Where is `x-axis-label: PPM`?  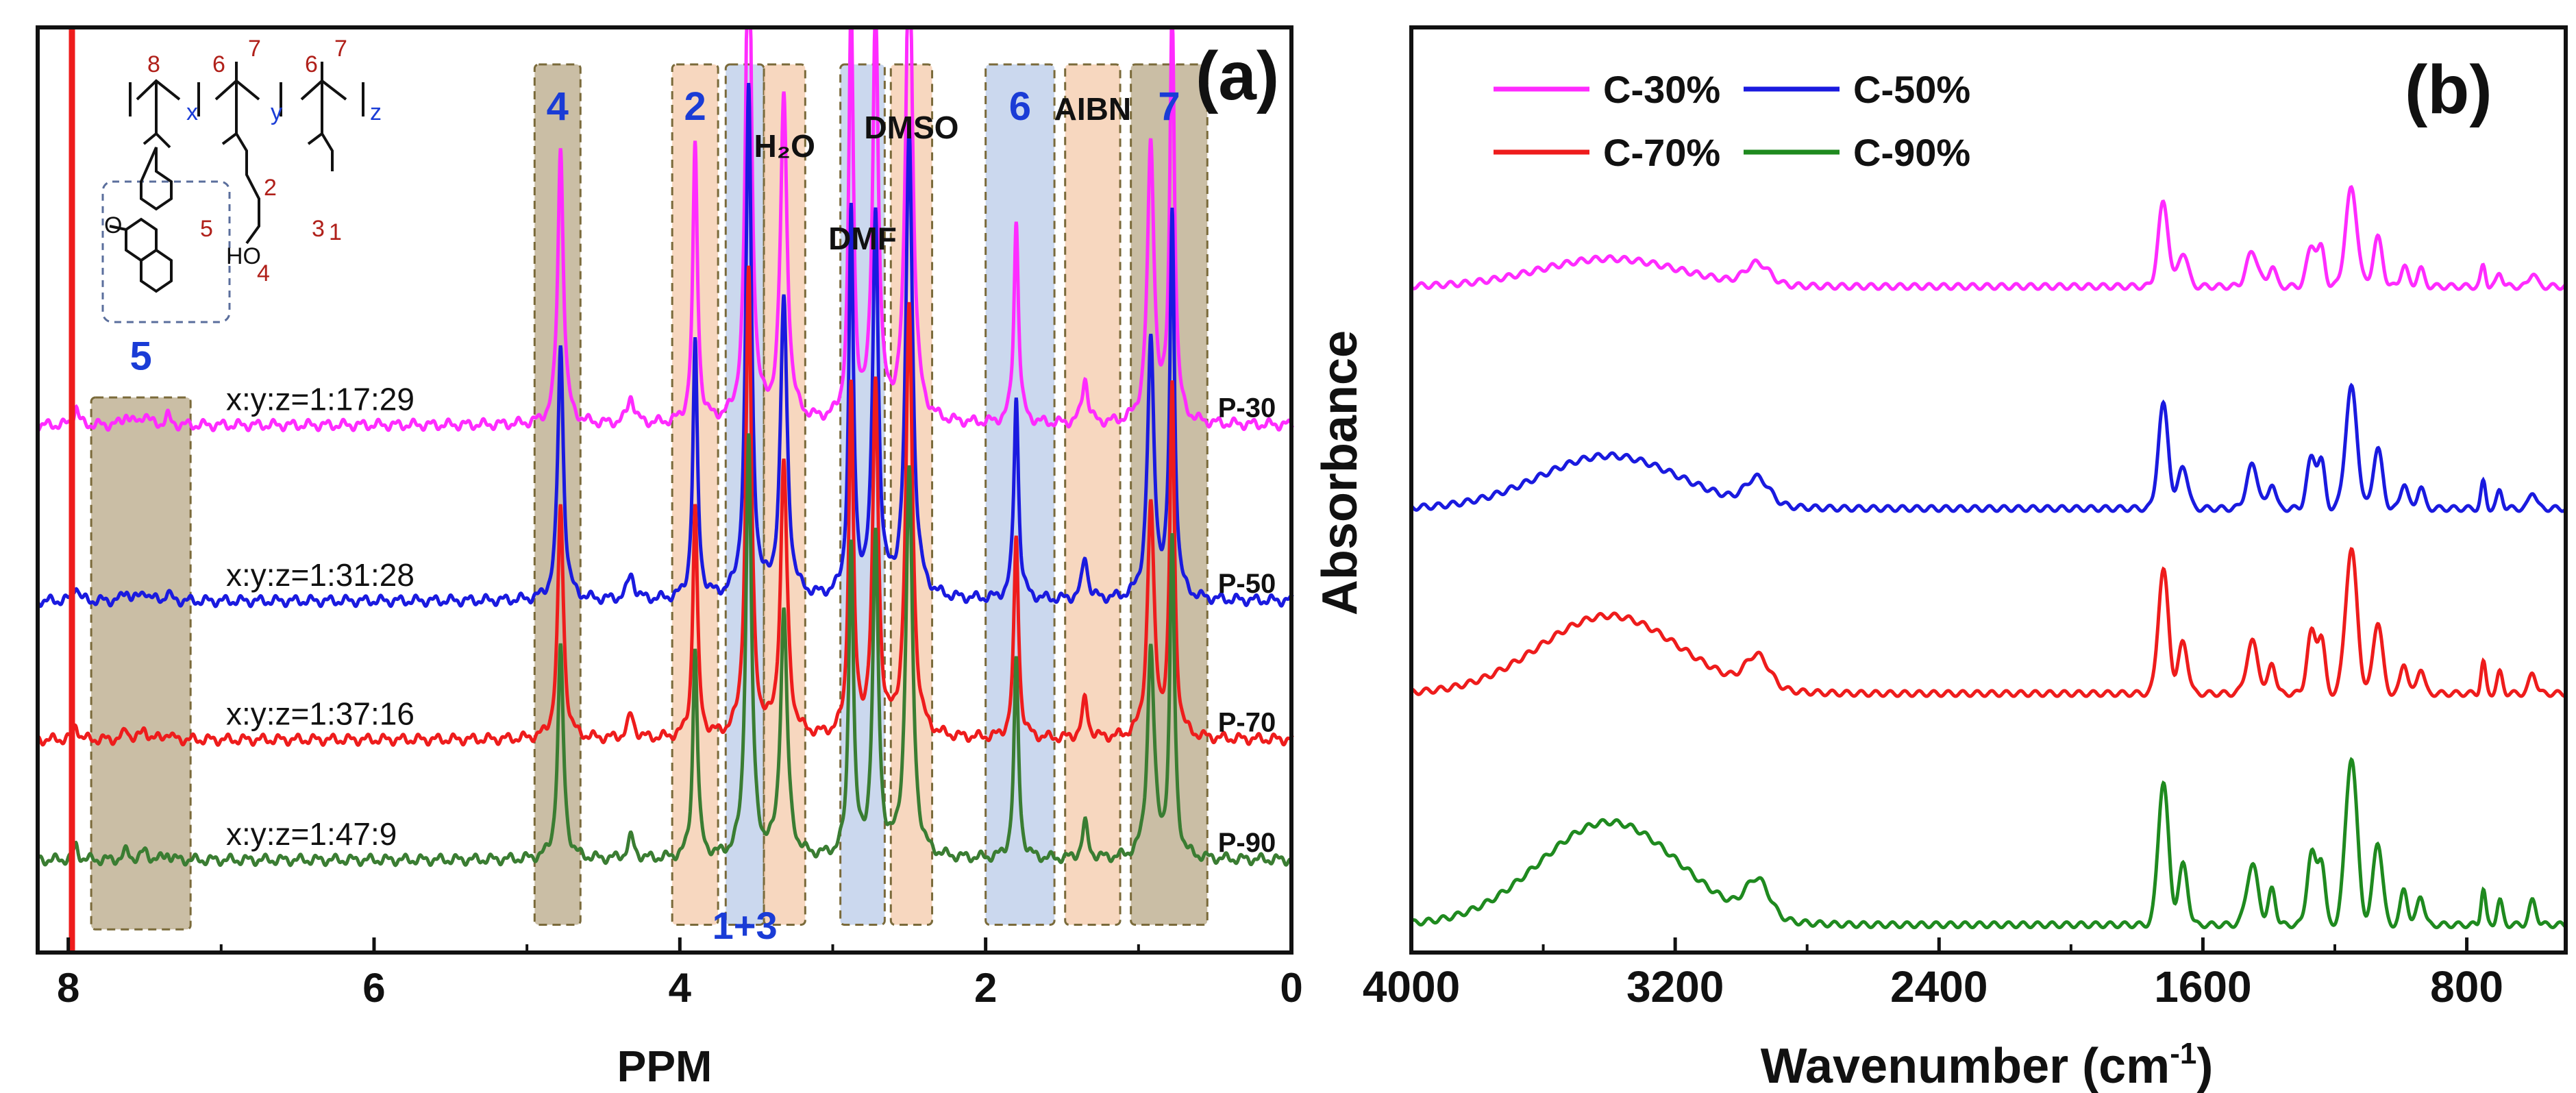 x-axis-label: PPM is located at coordinates (665, 1066).